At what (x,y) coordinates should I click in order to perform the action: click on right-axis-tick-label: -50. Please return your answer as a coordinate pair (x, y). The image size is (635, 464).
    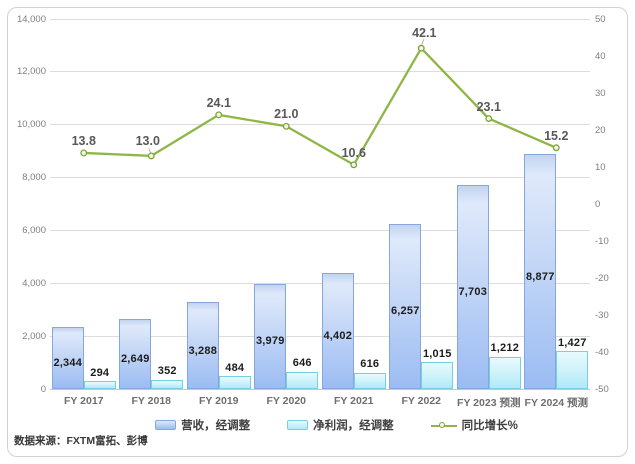
    Looking at the image, I should click on (602, 389).